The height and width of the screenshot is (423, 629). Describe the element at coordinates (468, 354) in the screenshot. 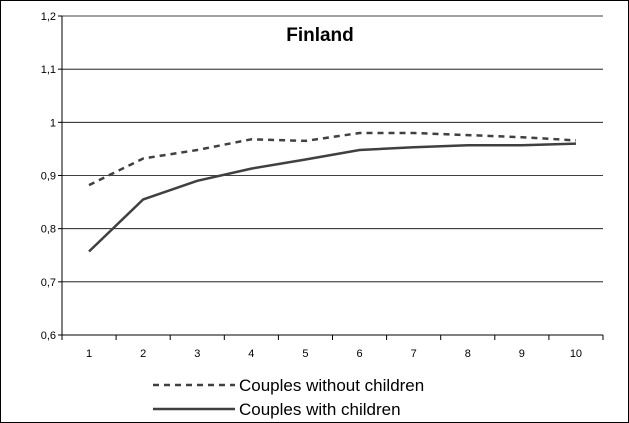

I see `x-tick-label: 8` at that location.